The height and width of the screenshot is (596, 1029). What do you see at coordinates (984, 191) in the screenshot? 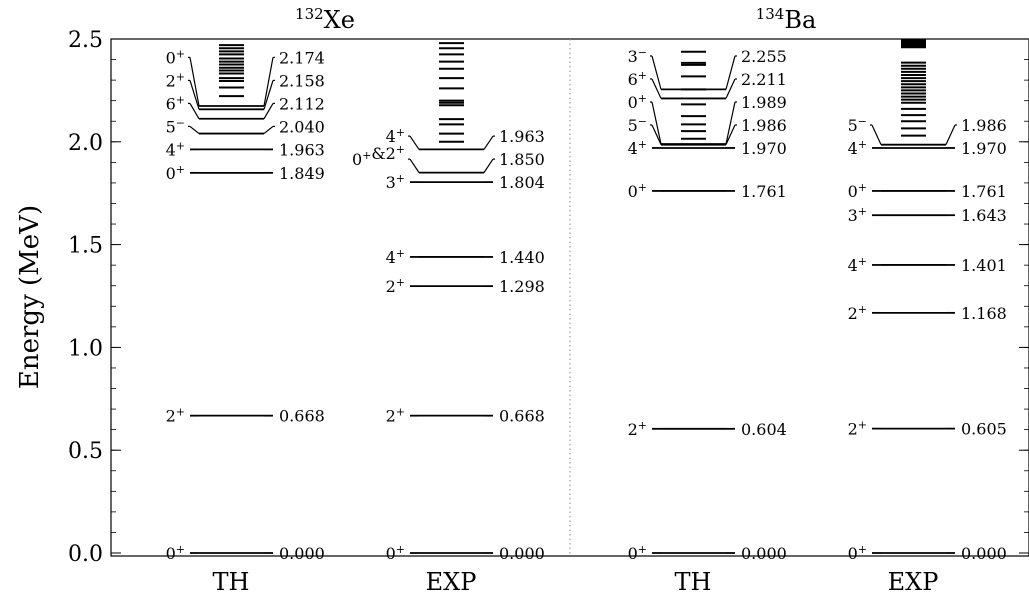
I see `energy-value-label: 1.761` at bounding box center [984, 191].